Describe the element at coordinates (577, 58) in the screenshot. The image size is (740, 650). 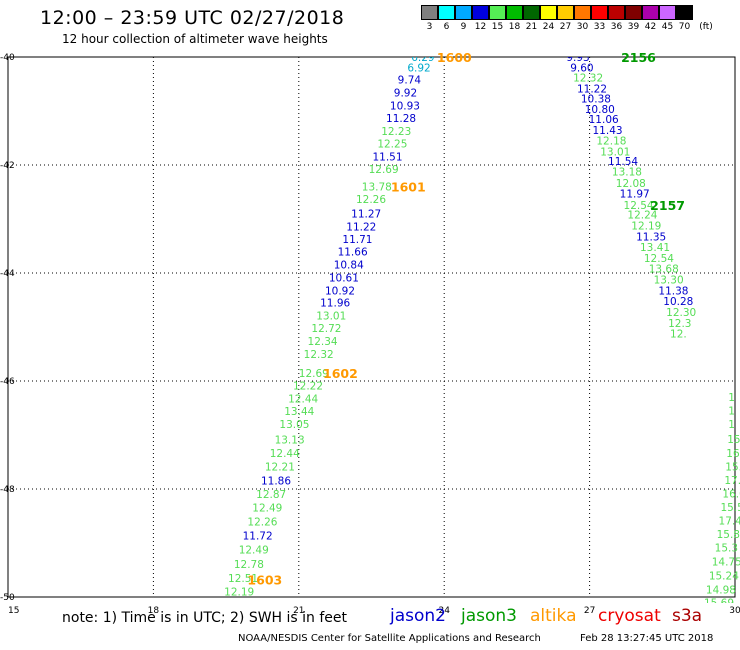
I see `wave-height-label: 9.93` at that location.